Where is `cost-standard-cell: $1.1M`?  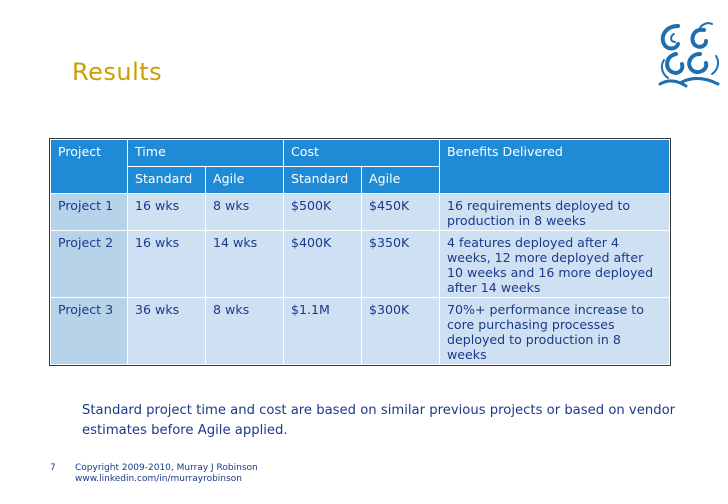 cost-standard-cell: $1.1M is located at coordinates (322, 331).